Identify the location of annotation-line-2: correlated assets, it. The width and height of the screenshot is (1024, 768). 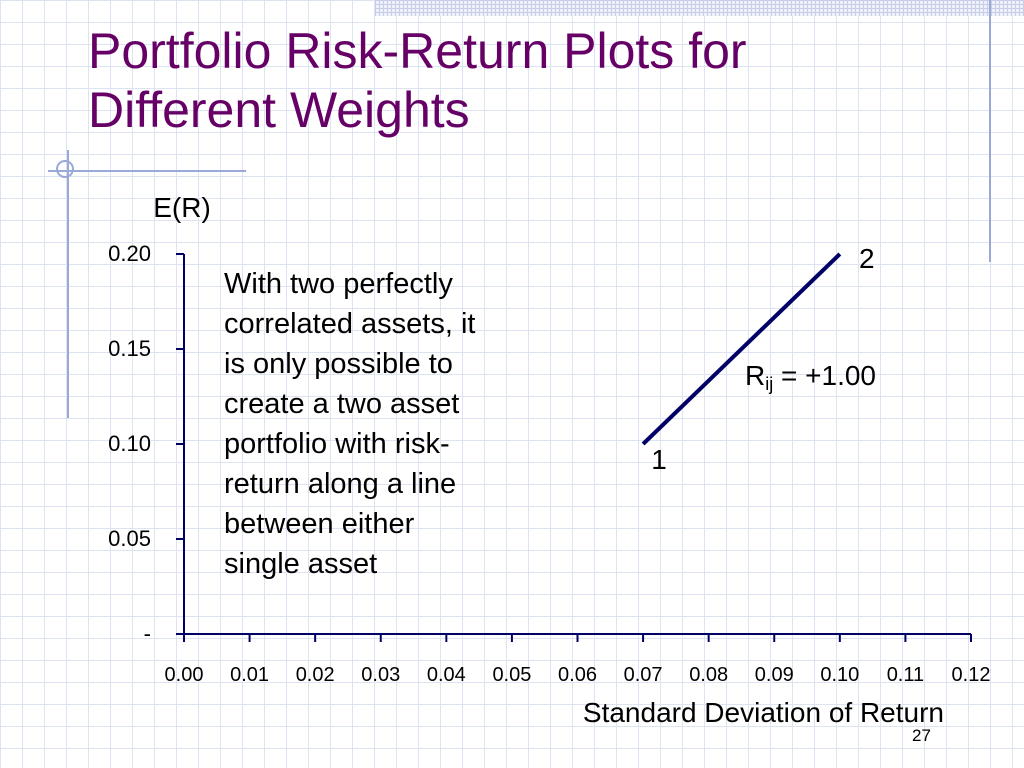
(350, 324).